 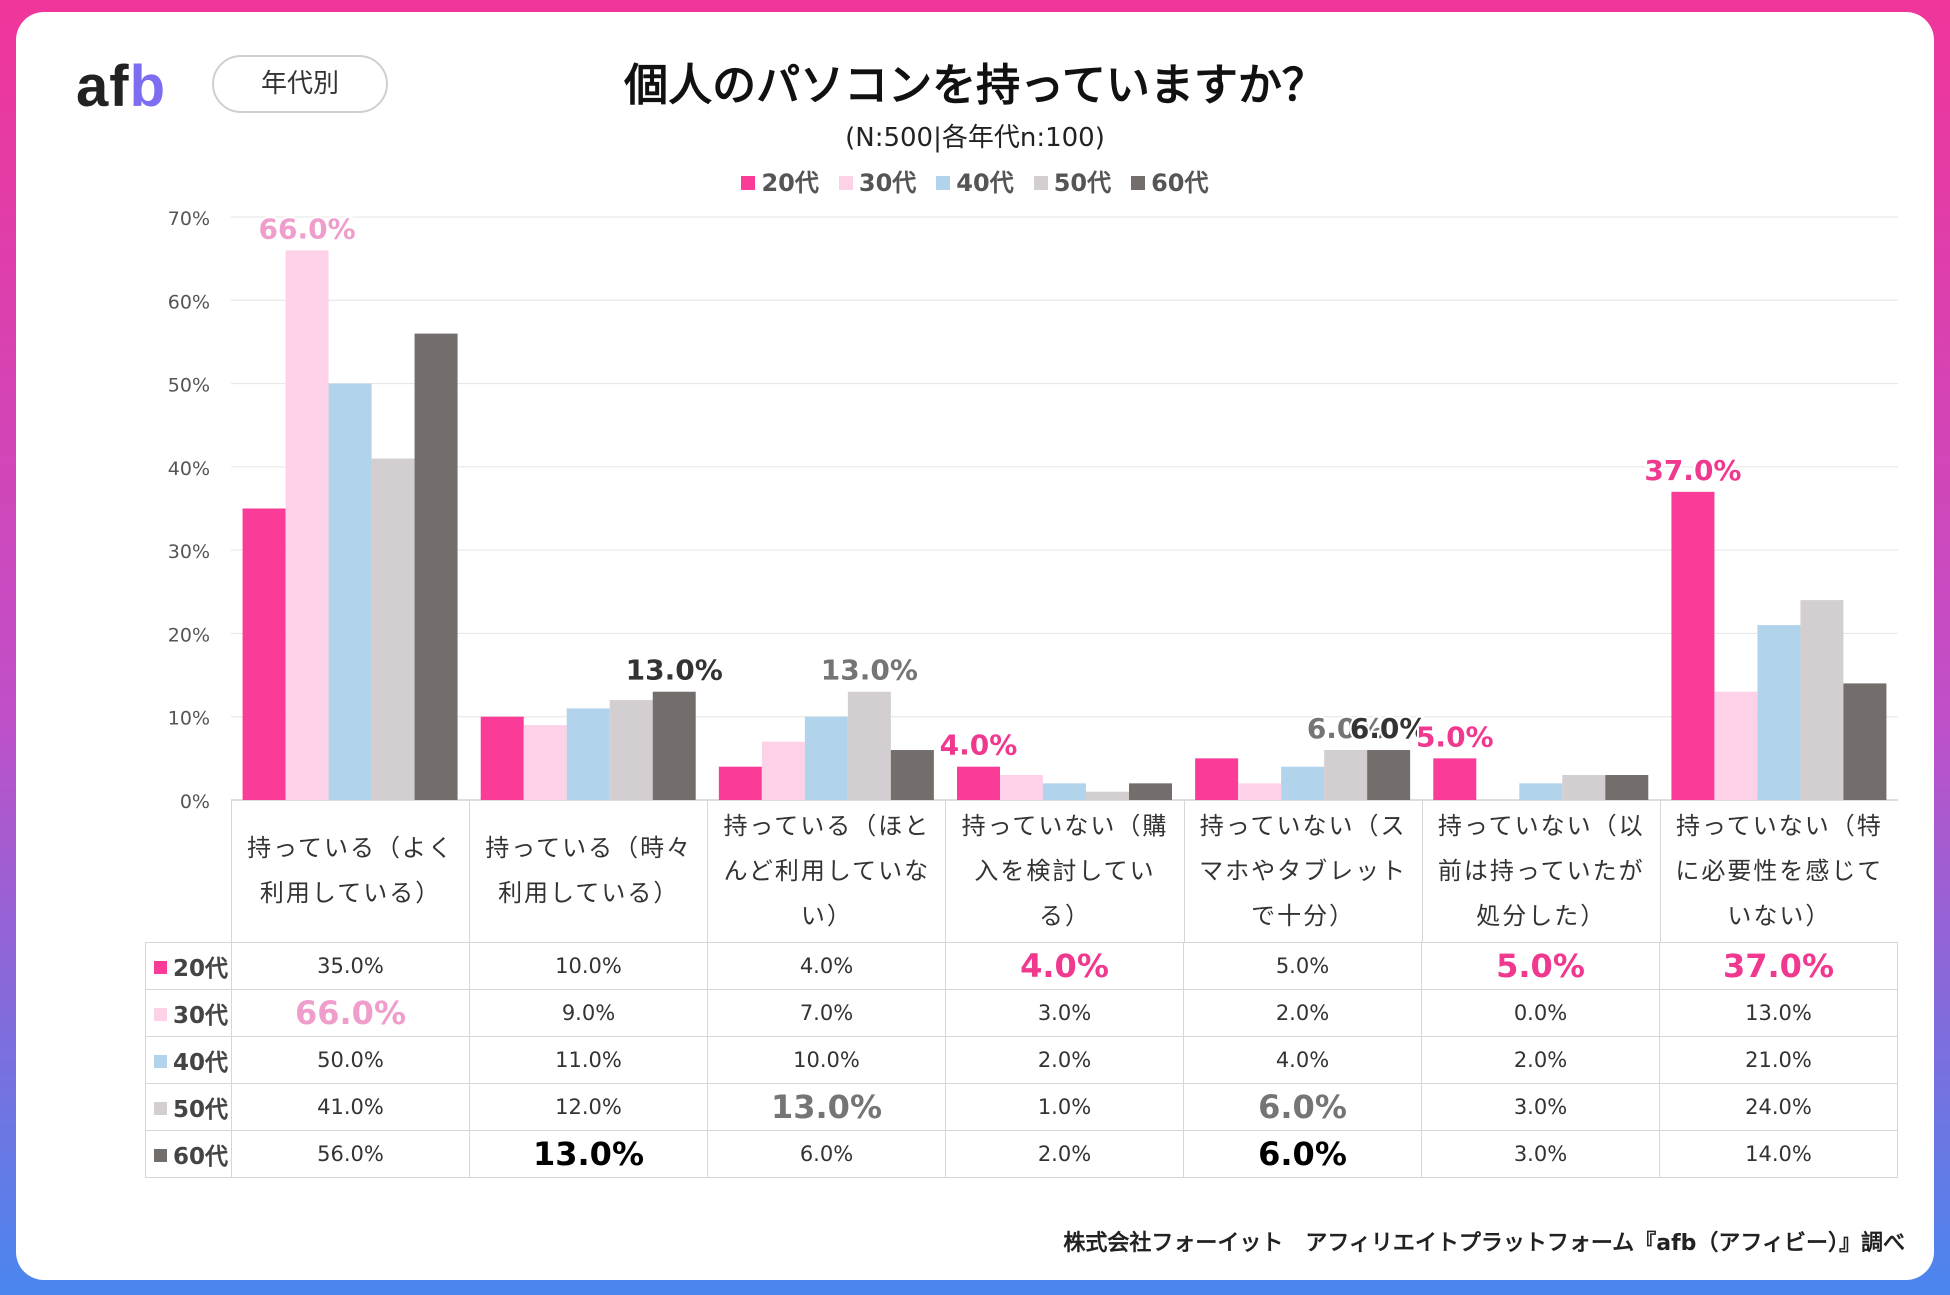 I want to click on chart-subtitle: (N:500|各年代n:100), so click(x=975, y=138).